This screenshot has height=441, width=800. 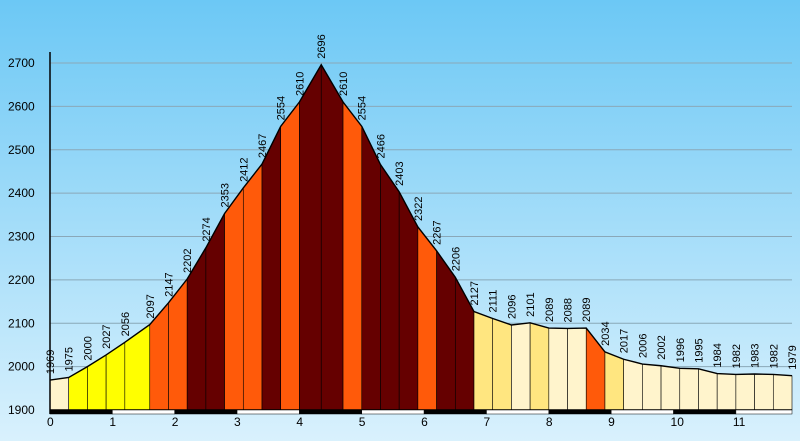 What do you see at coordinates (793, 357) in the screenshot?
I see `elevation-label: 1979` at bounding box center [793, 357].